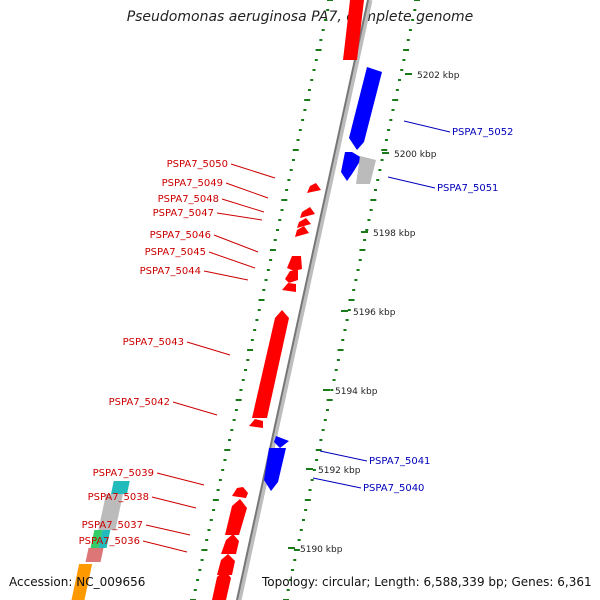 Image resolution: width=600 pixels, height=600 pixels. What do you see at coordinates (170, 271) in the screenshot?
I see `gene-label-pspa7_5044: PSPA7_5044` at bounding box center [170, 271].